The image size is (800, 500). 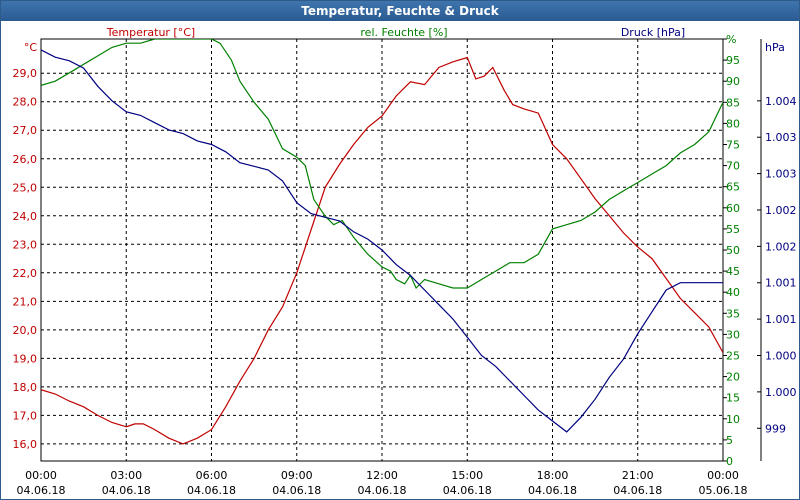 I want to click on humidity-tick-label: 5, so click(x=729, y=440).